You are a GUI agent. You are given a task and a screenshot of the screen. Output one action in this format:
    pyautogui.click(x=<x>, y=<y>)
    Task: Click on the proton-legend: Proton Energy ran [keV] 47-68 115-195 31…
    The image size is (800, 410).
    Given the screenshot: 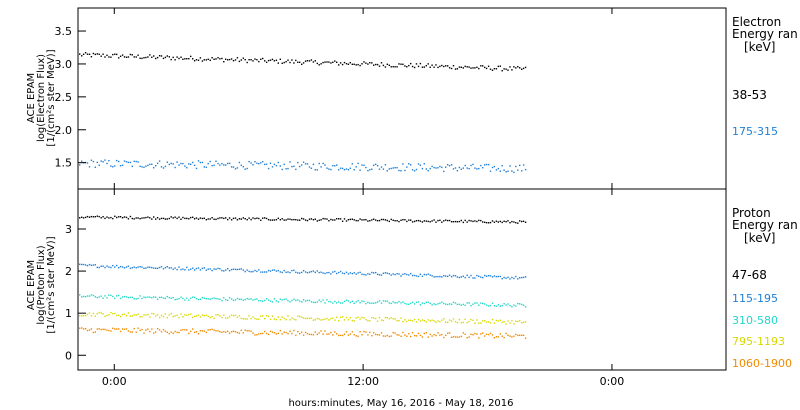 What is the action you would take?
    pyautogui.click(x=765, y=288)
    